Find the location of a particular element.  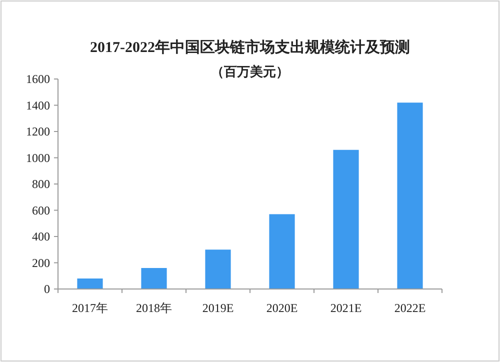

y-tick-label: 1400 is located at coordinates (38, 105).